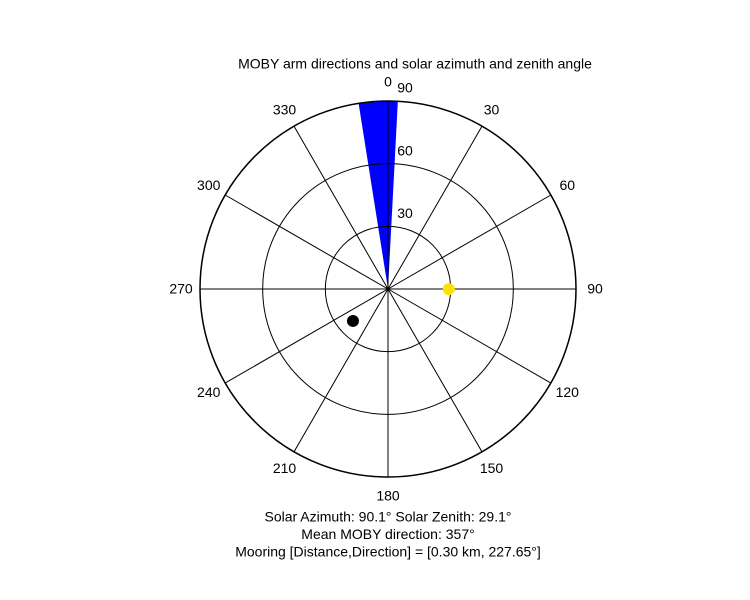 The width and height of the screenshot is (750, 600). What do you see at coordinates (209, 392) in the screenshot?
I see `theta-tick-label: 240` at bounding box center [209, 392].